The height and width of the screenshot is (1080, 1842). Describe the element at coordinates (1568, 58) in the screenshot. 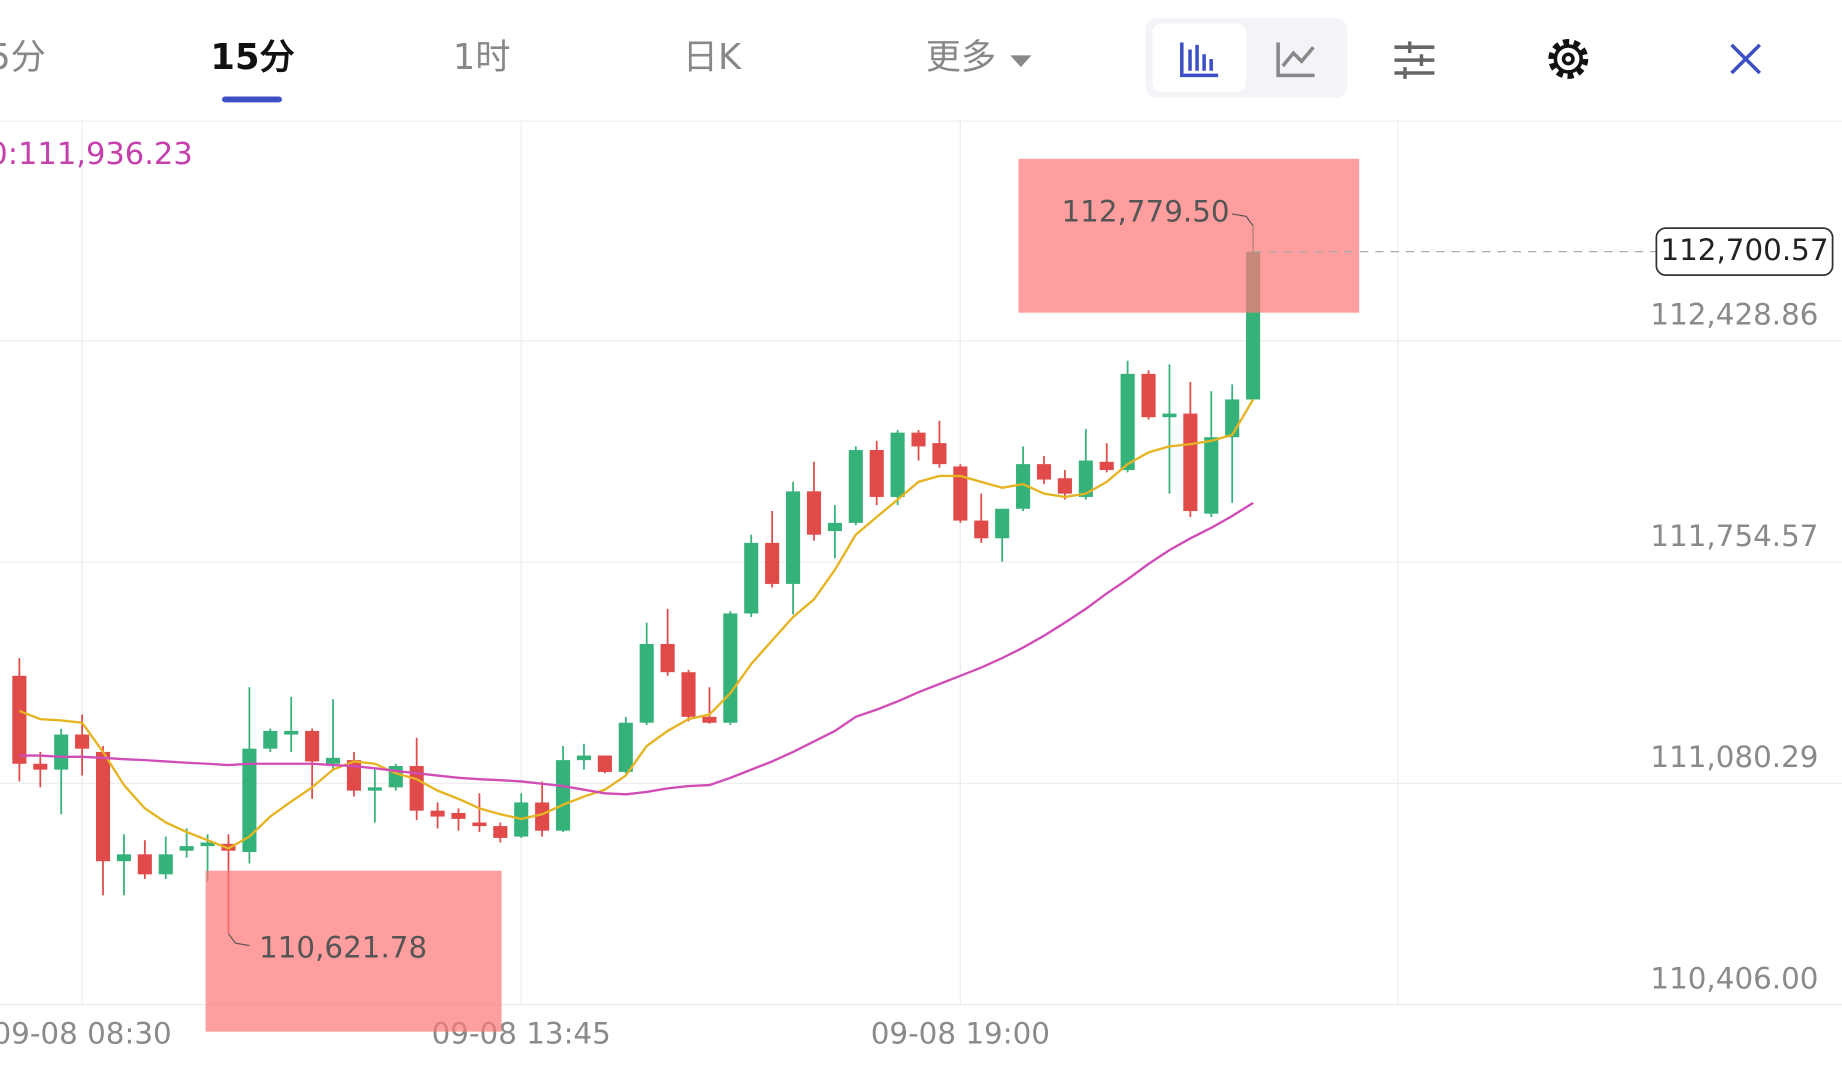

I see `gear-icon` at that location.